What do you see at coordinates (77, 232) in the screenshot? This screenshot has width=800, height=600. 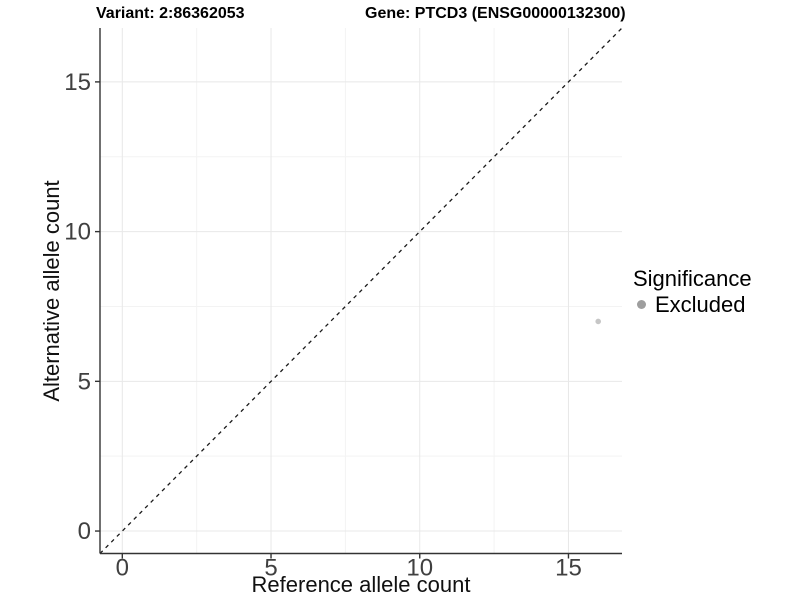 I see `y-tick-label: 10` at bounding box center [77, 232].